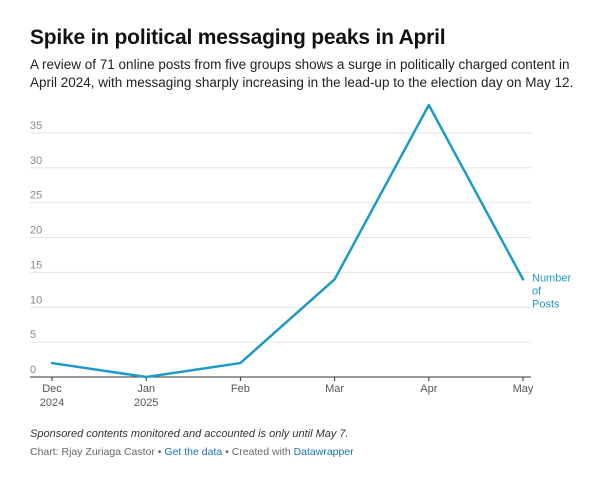 This screenshot has width=600, height=488. What do you see at coordinates (52, 403) in the screenshot?
I see `x-tick-label: 2024` at bounding box center [52, 403].